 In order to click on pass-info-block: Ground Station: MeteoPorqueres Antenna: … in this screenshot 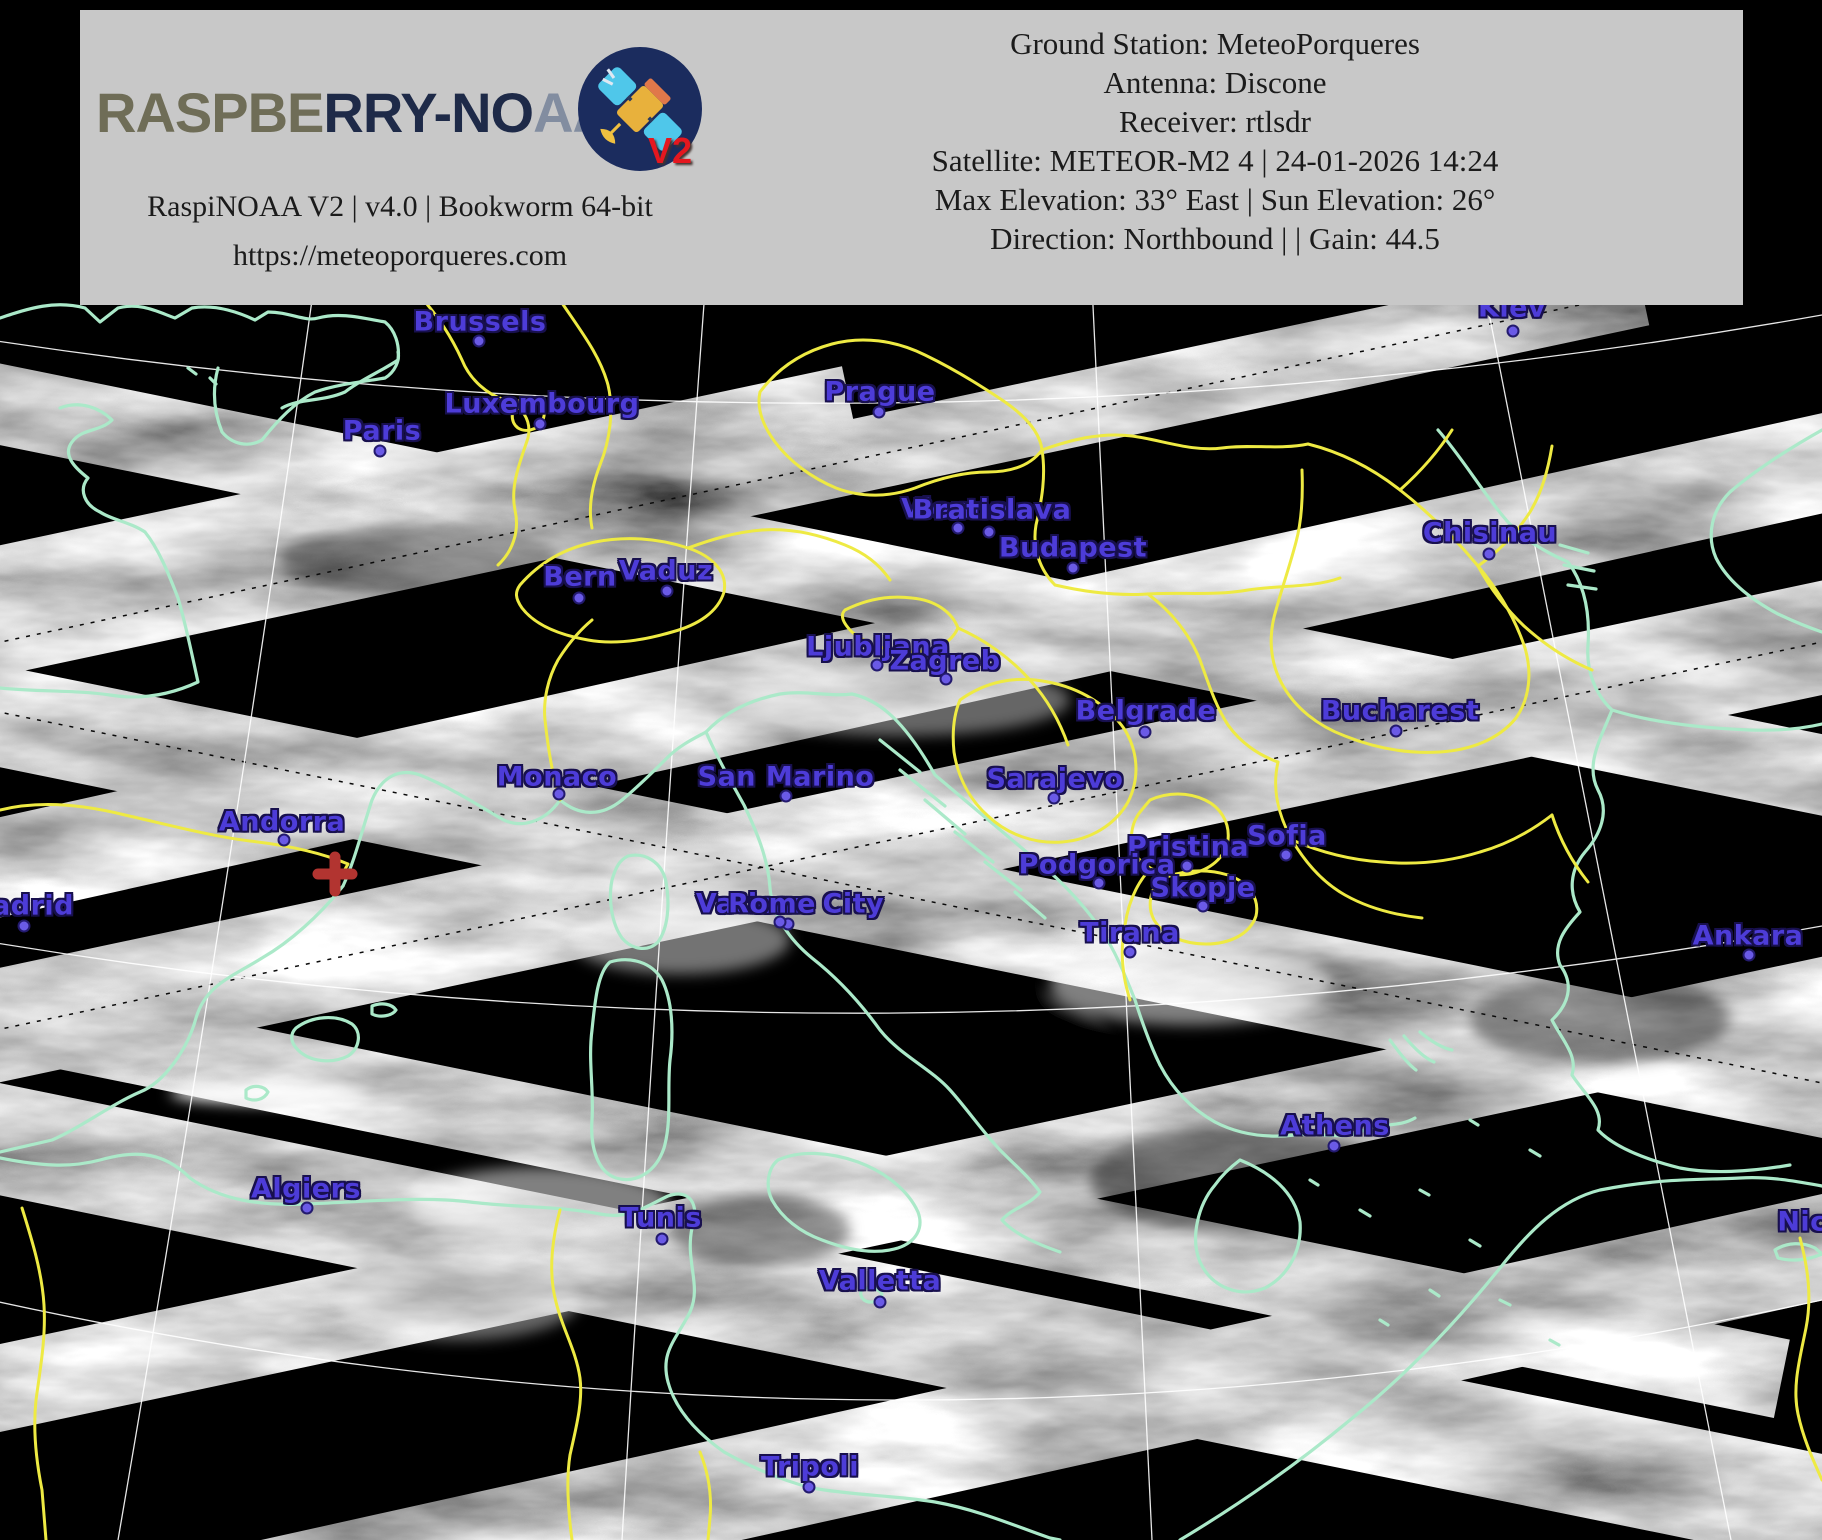, I will do `click(1215, 141)`.